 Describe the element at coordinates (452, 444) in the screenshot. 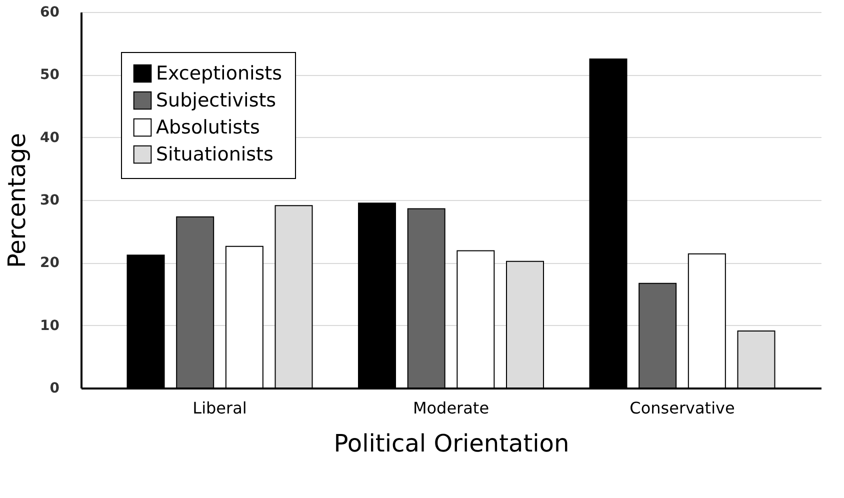

I see `x-axis-title: Political Orientation` at that location.